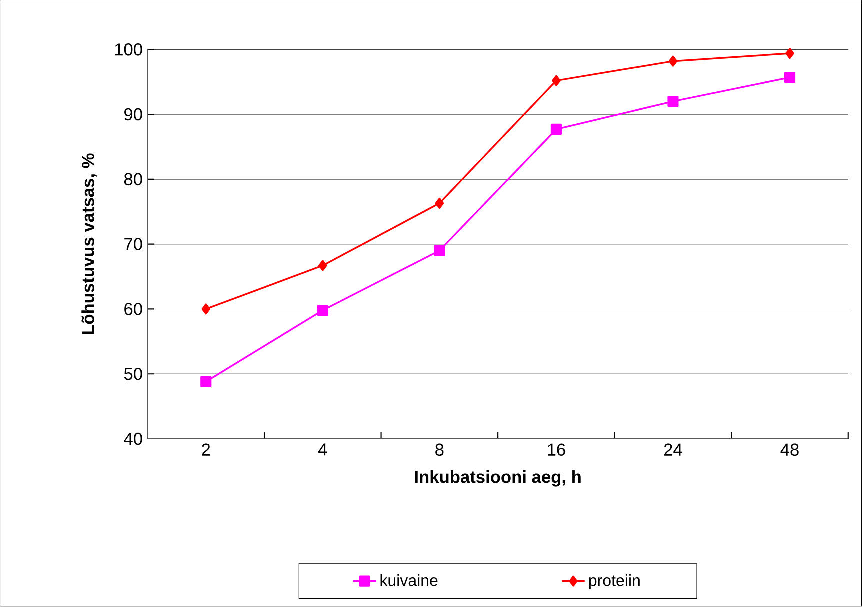 This screenshot has width=862, height=607. Describe the element at coordinates (614, 582) in the screenshot. I see `legend-label: proteiin` at that location.